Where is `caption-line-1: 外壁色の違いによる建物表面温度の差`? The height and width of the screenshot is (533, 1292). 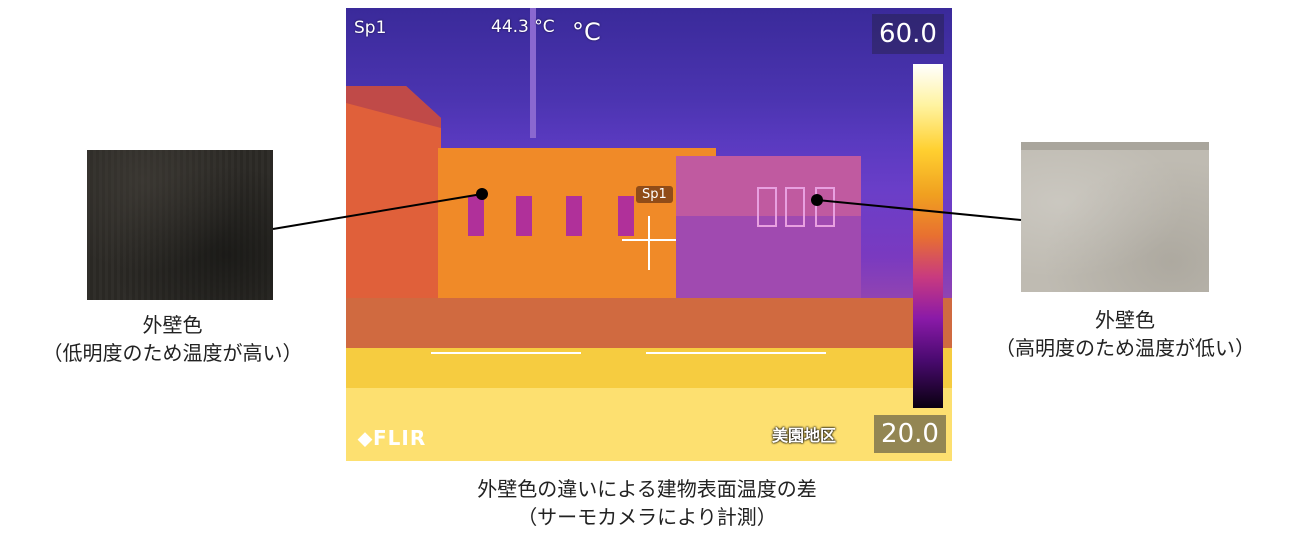
caption-line-1: 外壁色の違いによる建物表面温度の差 is located at coordinates (647, 489).